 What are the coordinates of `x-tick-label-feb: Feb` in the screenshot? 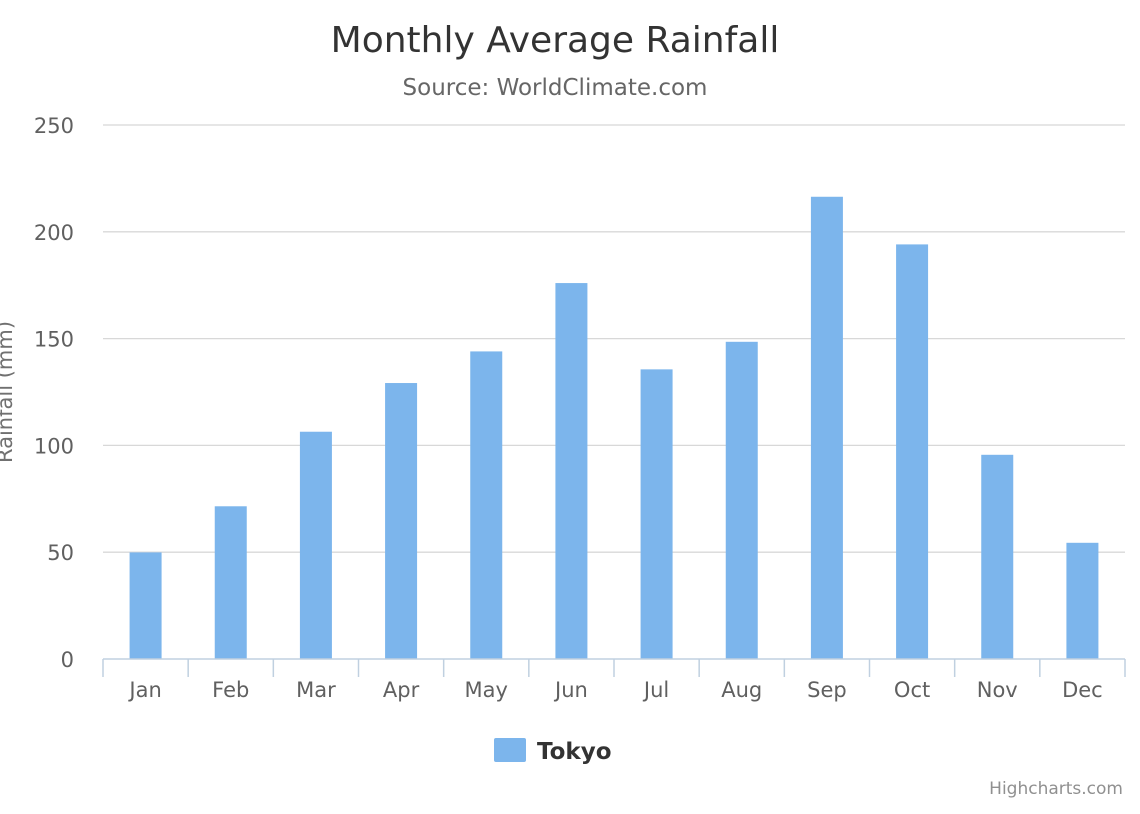 It's located at (230, 690).